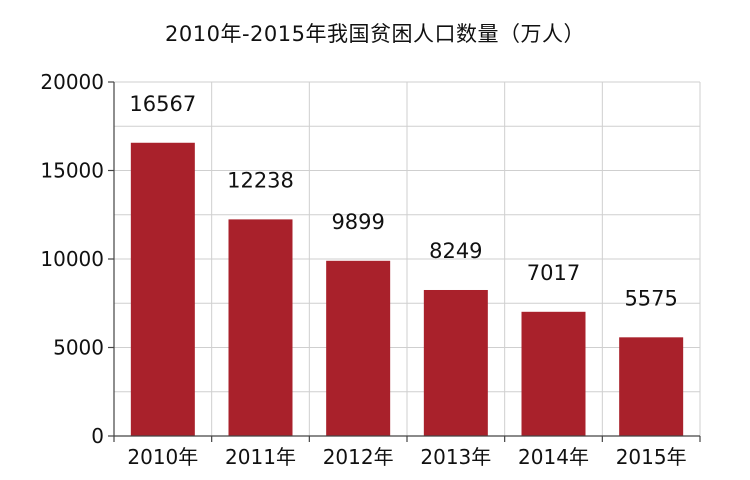 This screenshot has height=480, width=750. What do you see at coordinates (162, 104) in the screenshot?
I see `data-label-2010年: 16567` at bounding box center [162, 104].